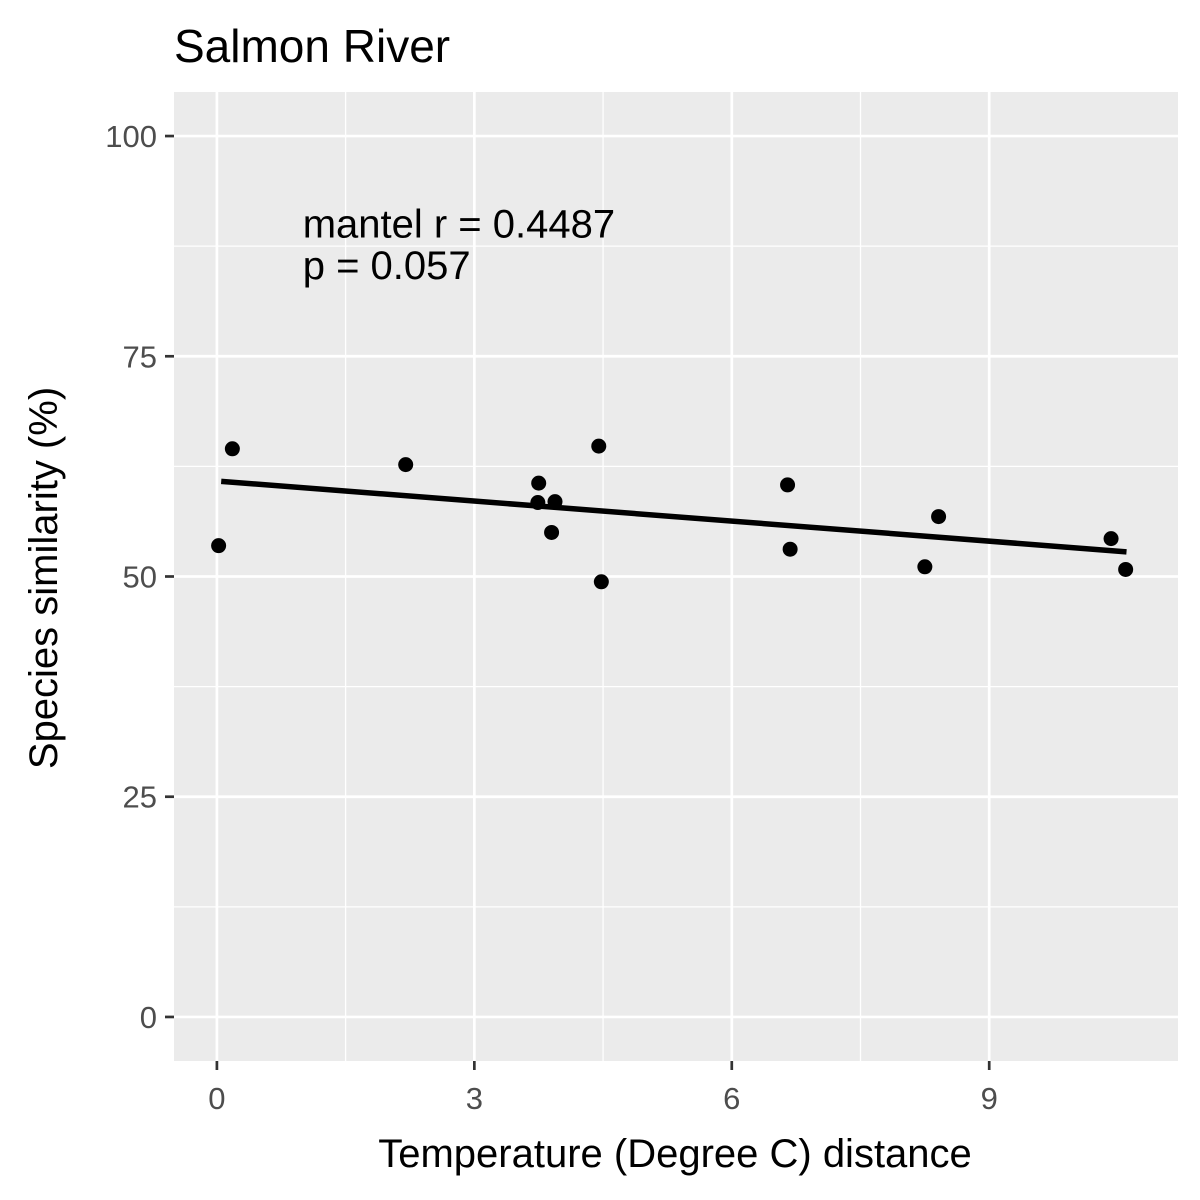  Describe the element at coordinates (216, 1098) in the screenshot. I see `x-tick-label: 0` at that location.